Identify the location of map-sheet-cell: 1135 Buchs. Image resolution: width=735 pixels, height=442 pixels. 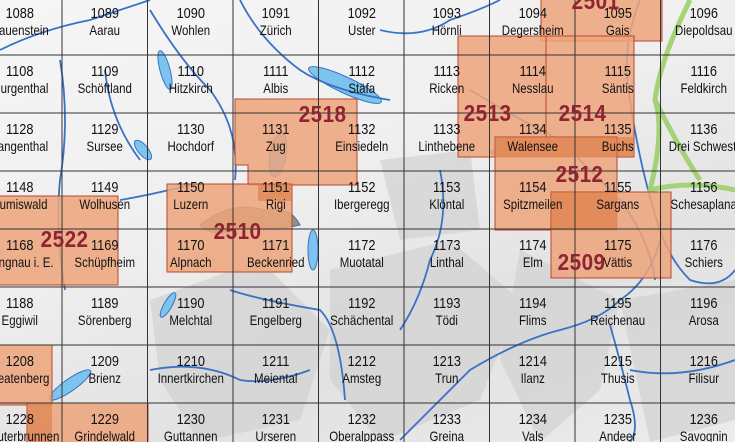
(618, 142).